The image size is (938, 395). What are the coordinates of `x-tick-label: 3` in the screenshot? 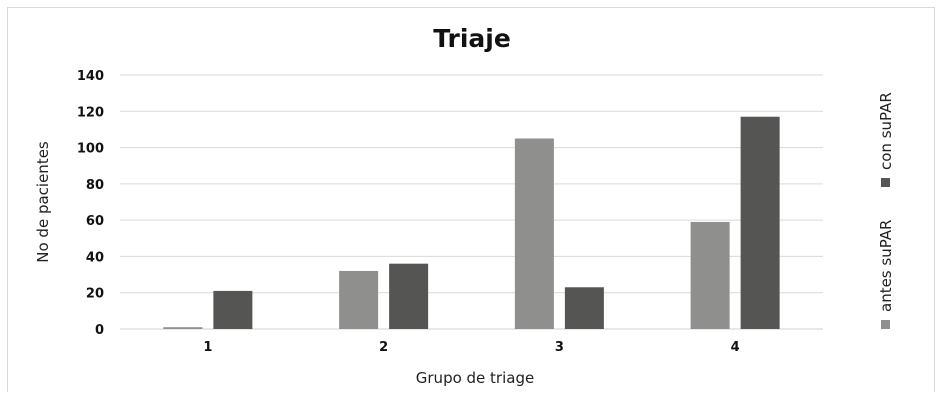 It's located at (559, 347).